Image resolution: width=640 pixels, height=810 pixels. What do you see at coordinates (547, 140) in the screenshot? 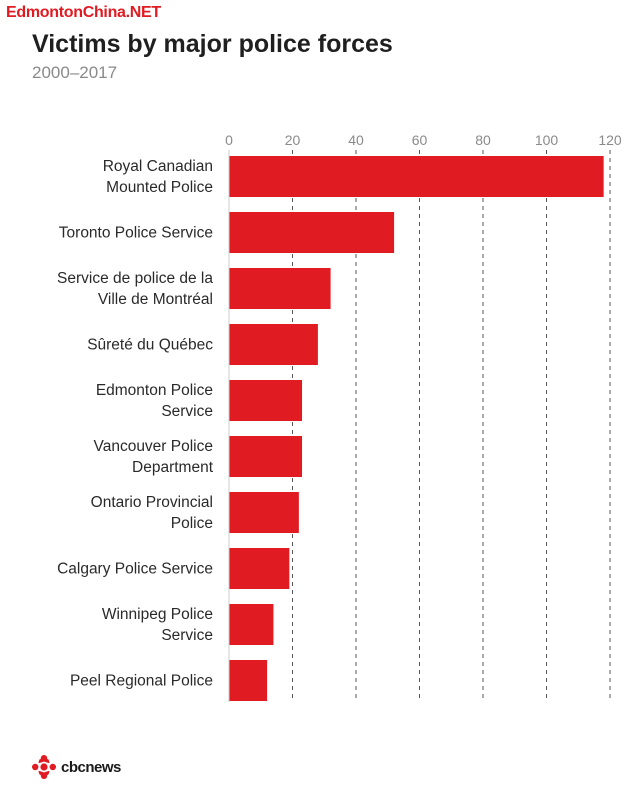
I see `x-tick-label: 100` at bounding box center [547, 140].